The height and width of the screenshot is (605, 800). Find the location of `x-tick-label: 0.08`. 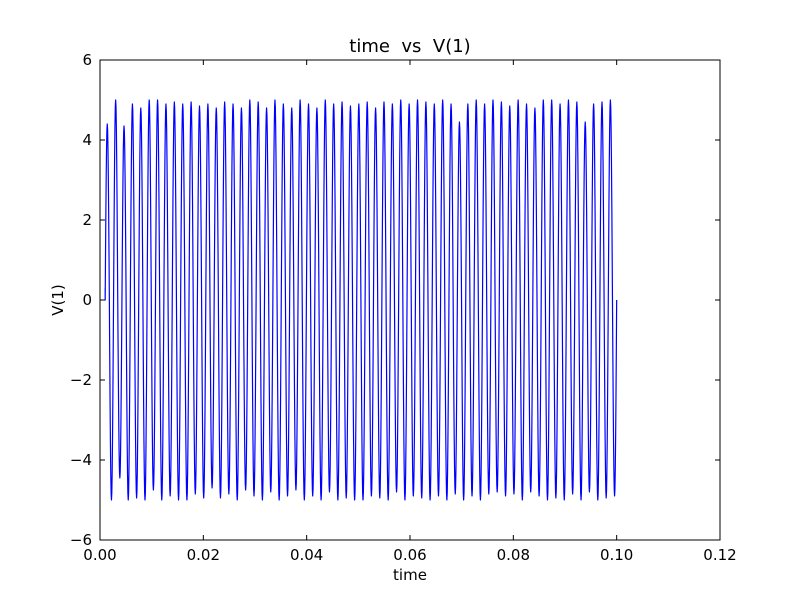

x-tick-label: 0.08 is located at coordinates (513, 555).